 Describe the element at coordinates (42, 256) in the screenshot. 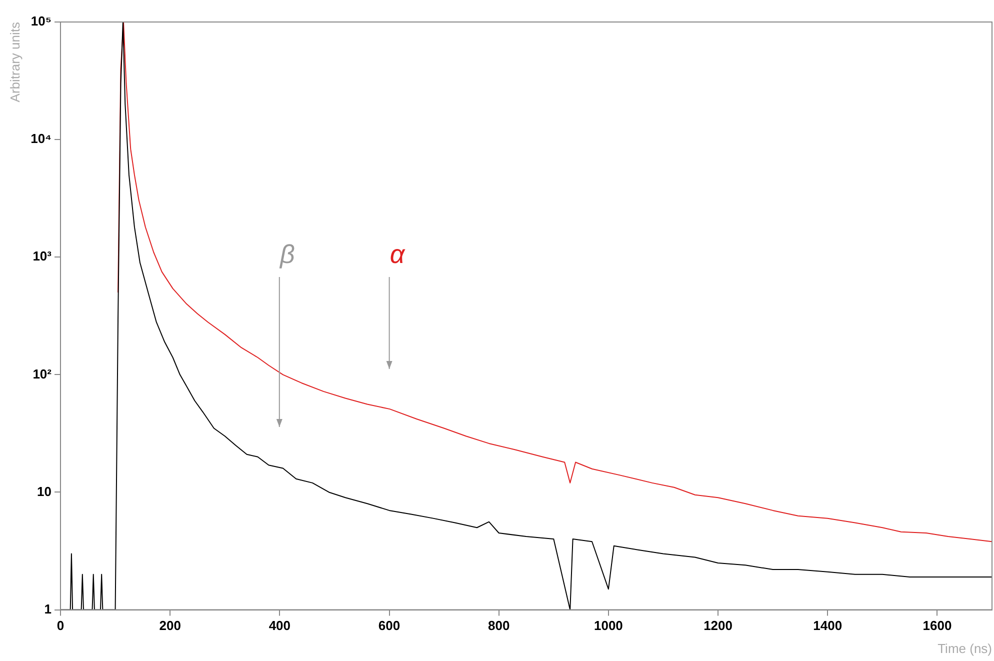

I see `y-tick-label: 10³` at that location.